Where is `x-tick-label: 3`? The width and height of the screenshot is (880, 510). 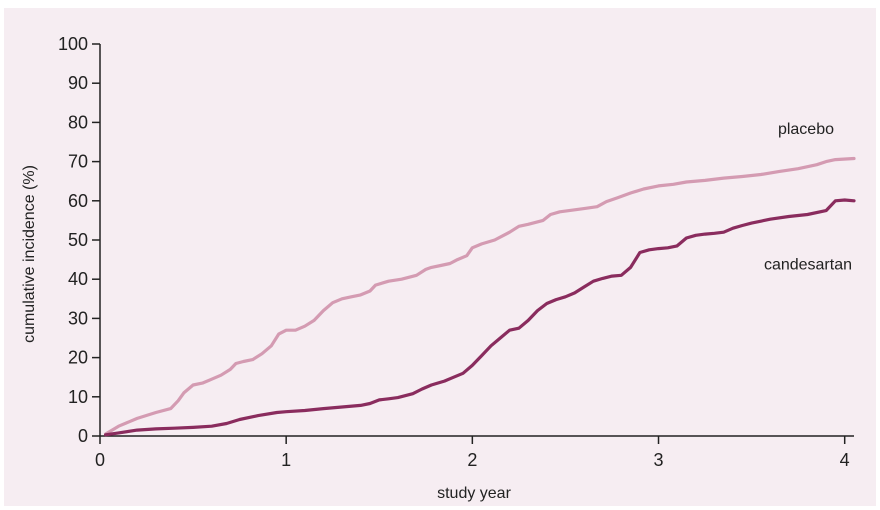 x-tick-label: 3 is located at coordinates (659, 460).